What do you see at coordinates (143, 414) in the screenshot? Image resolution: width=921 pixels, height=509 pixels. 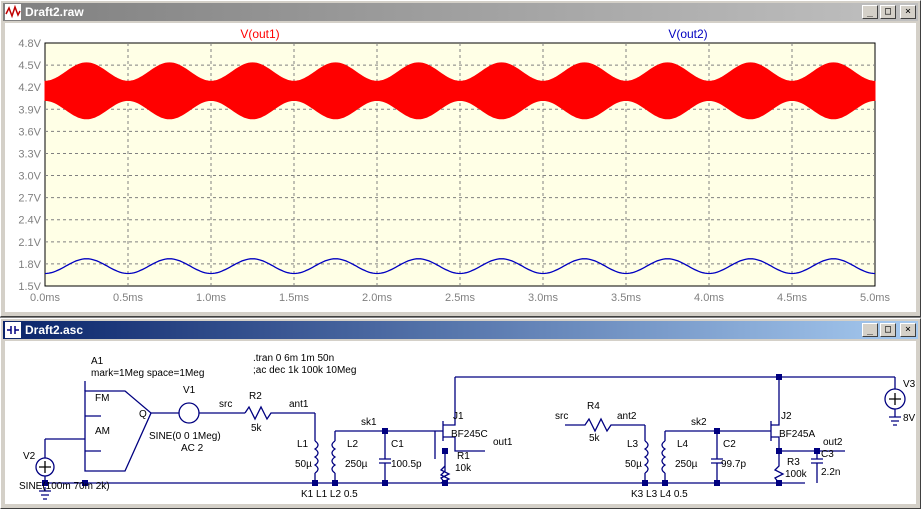 I see `a1-q-pin: Q` at bounding box center [143, 414].